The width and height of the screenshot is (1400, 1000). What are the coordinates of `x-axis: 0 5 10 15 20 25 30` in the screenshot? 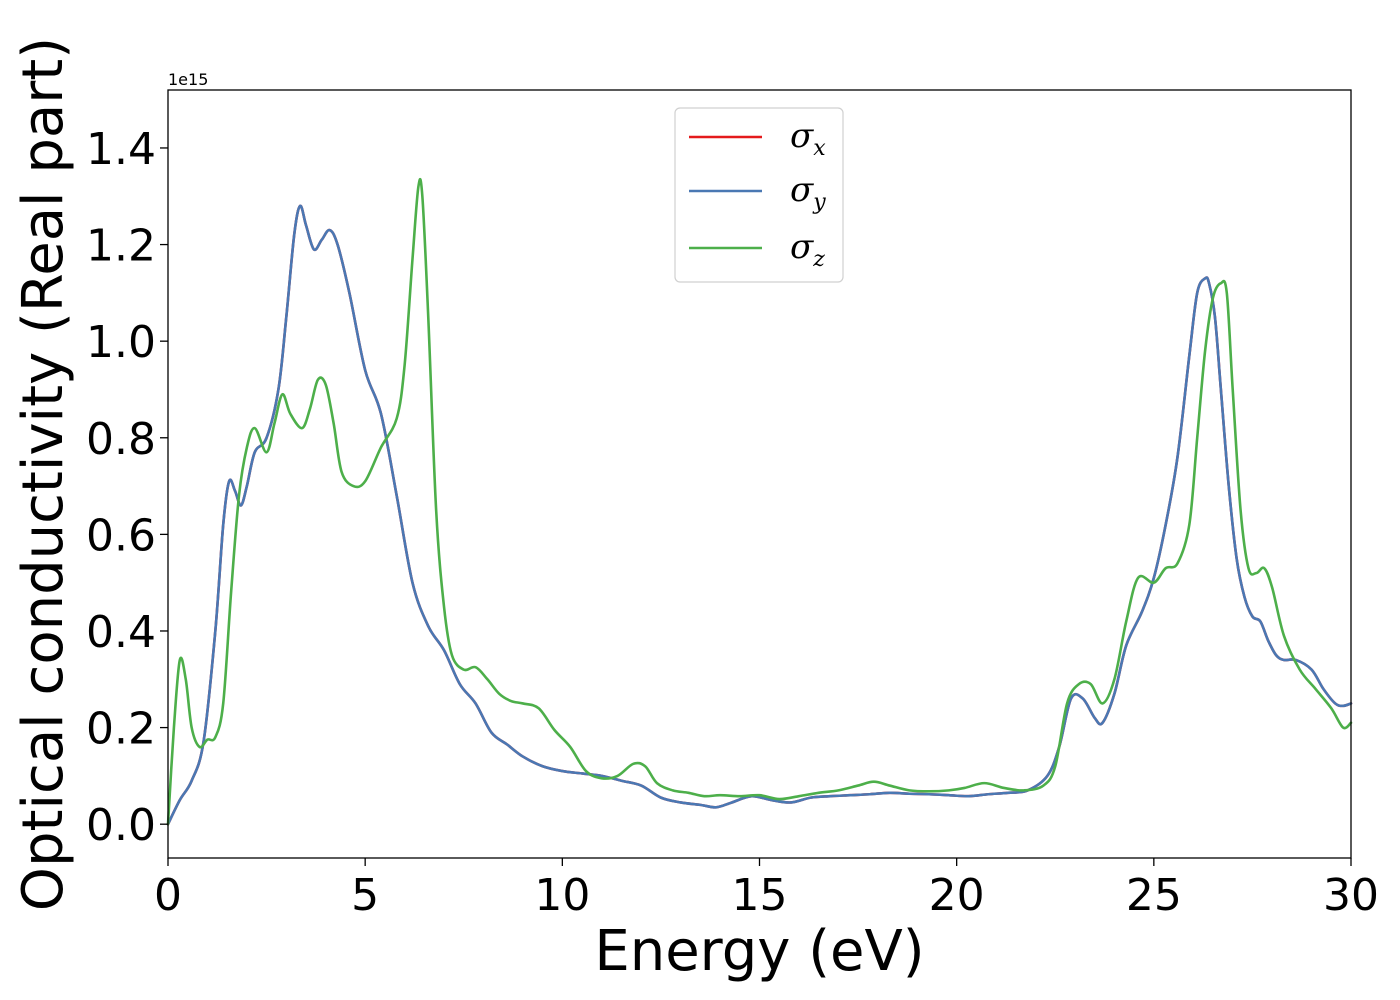 It's located at (766, 889).